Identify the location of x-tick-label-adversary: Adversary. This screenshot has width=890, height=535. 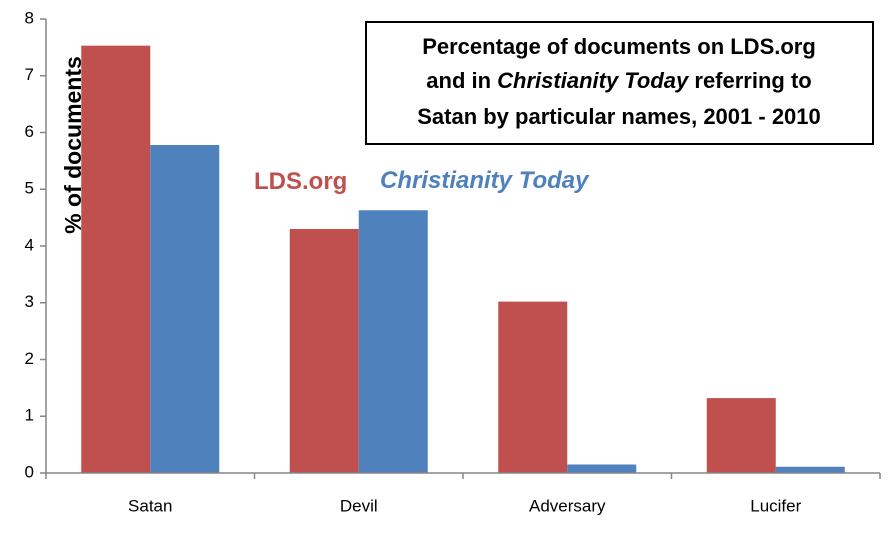
(567, 505).